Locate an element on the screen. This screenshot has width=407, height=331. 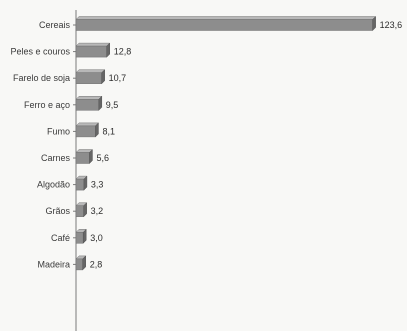
category-label: Ferro e aço is located at coordinates (47, 105).